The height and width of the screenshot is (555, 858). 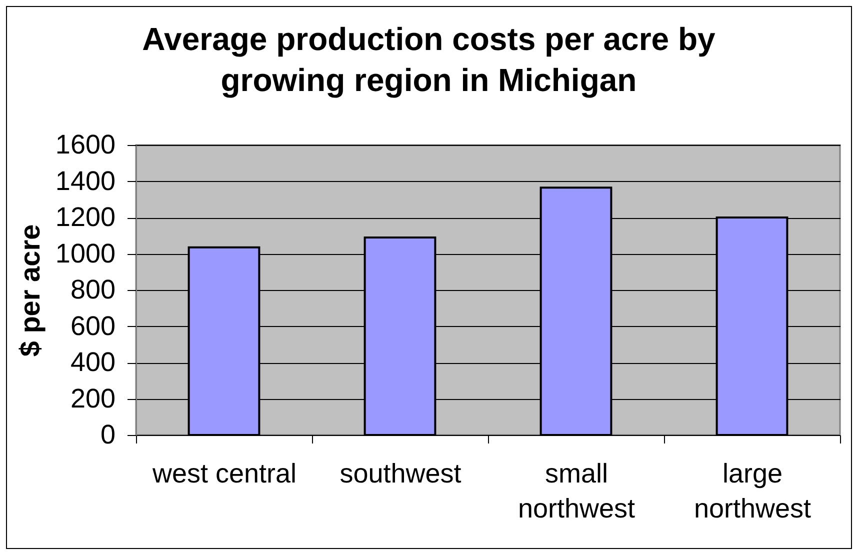 What do you see at coordinates (108, 435) in the screenshot?
I see `y-tick-label: 0` at bounding box center [108, 435].